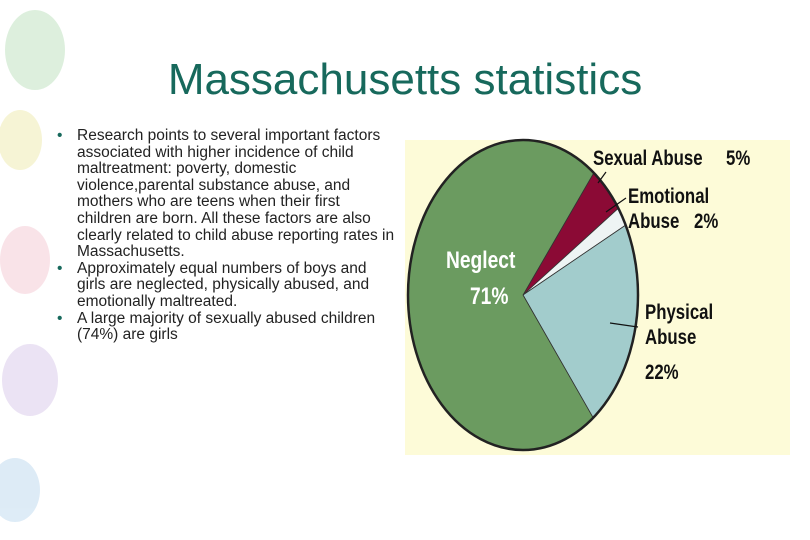 The image size is (810, 540). I want to click on background-balloons, so click(32, 266).